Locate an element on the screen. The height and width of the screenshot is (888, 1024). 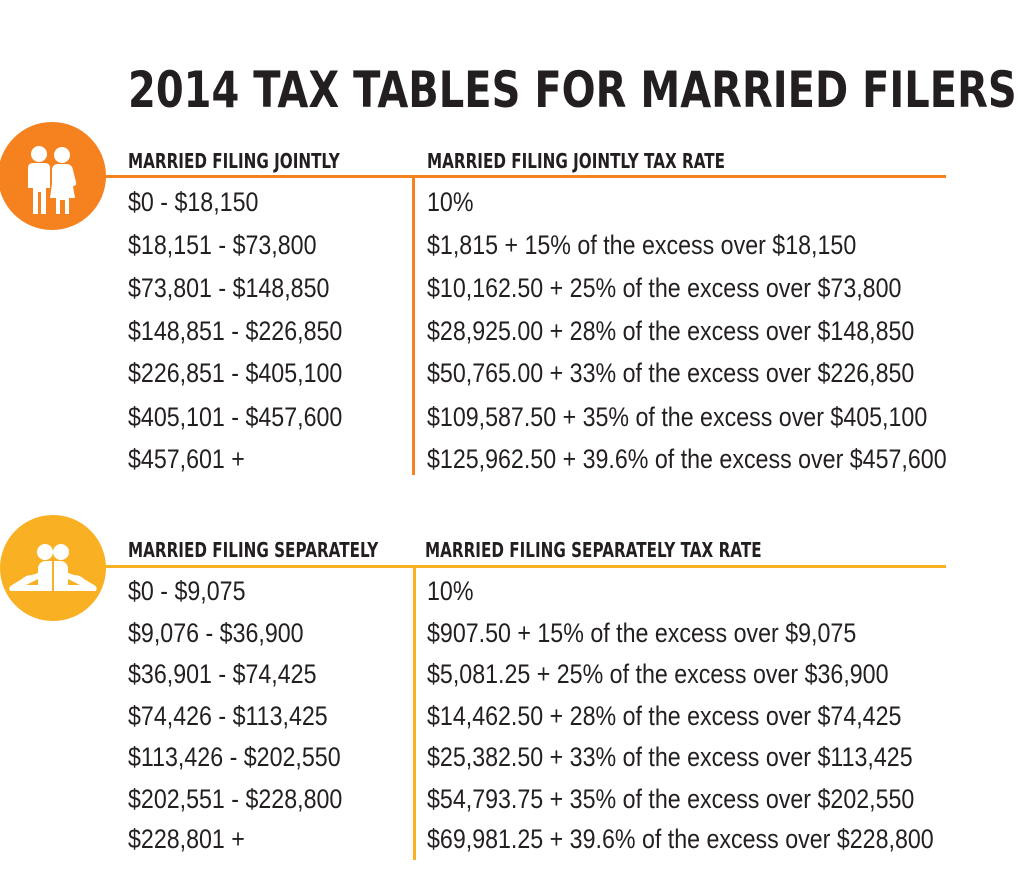
couple-back-to-back-icon is located at coordinates (53, 568).